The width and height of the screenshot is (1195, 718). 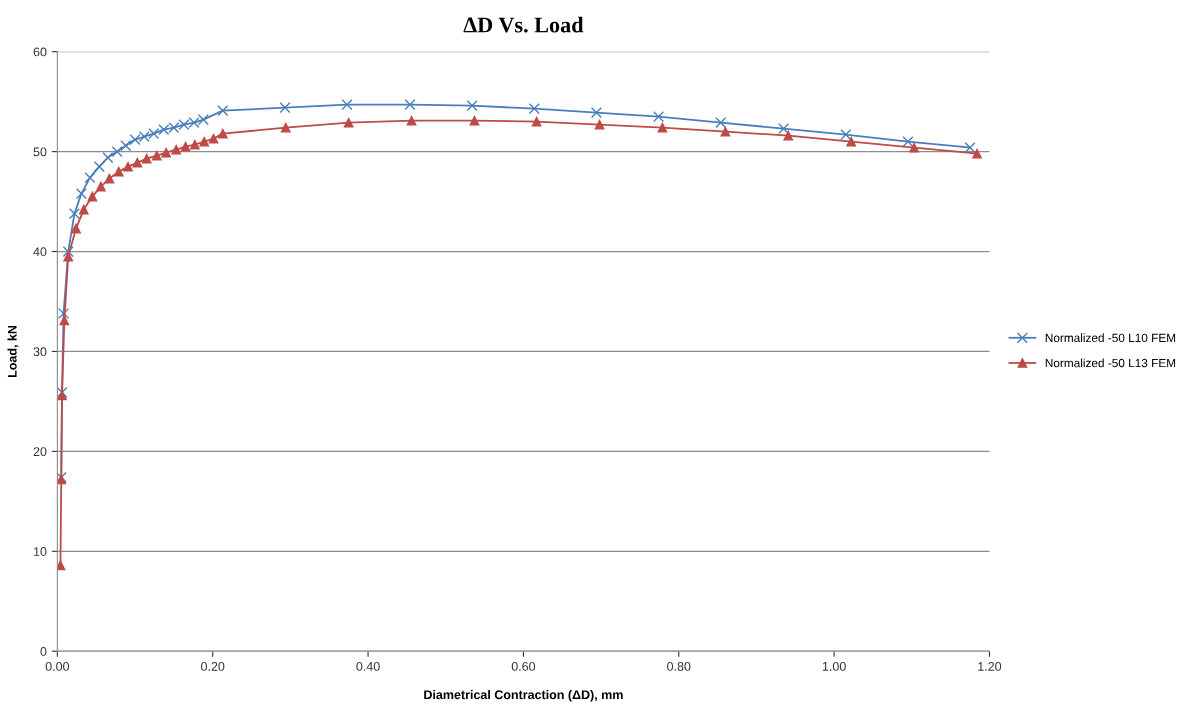 What do you see at coordinates (523, 24) in the screenshot?
I see `chart-title: ΔD Vs. Load` at bounding box center [523, 24].